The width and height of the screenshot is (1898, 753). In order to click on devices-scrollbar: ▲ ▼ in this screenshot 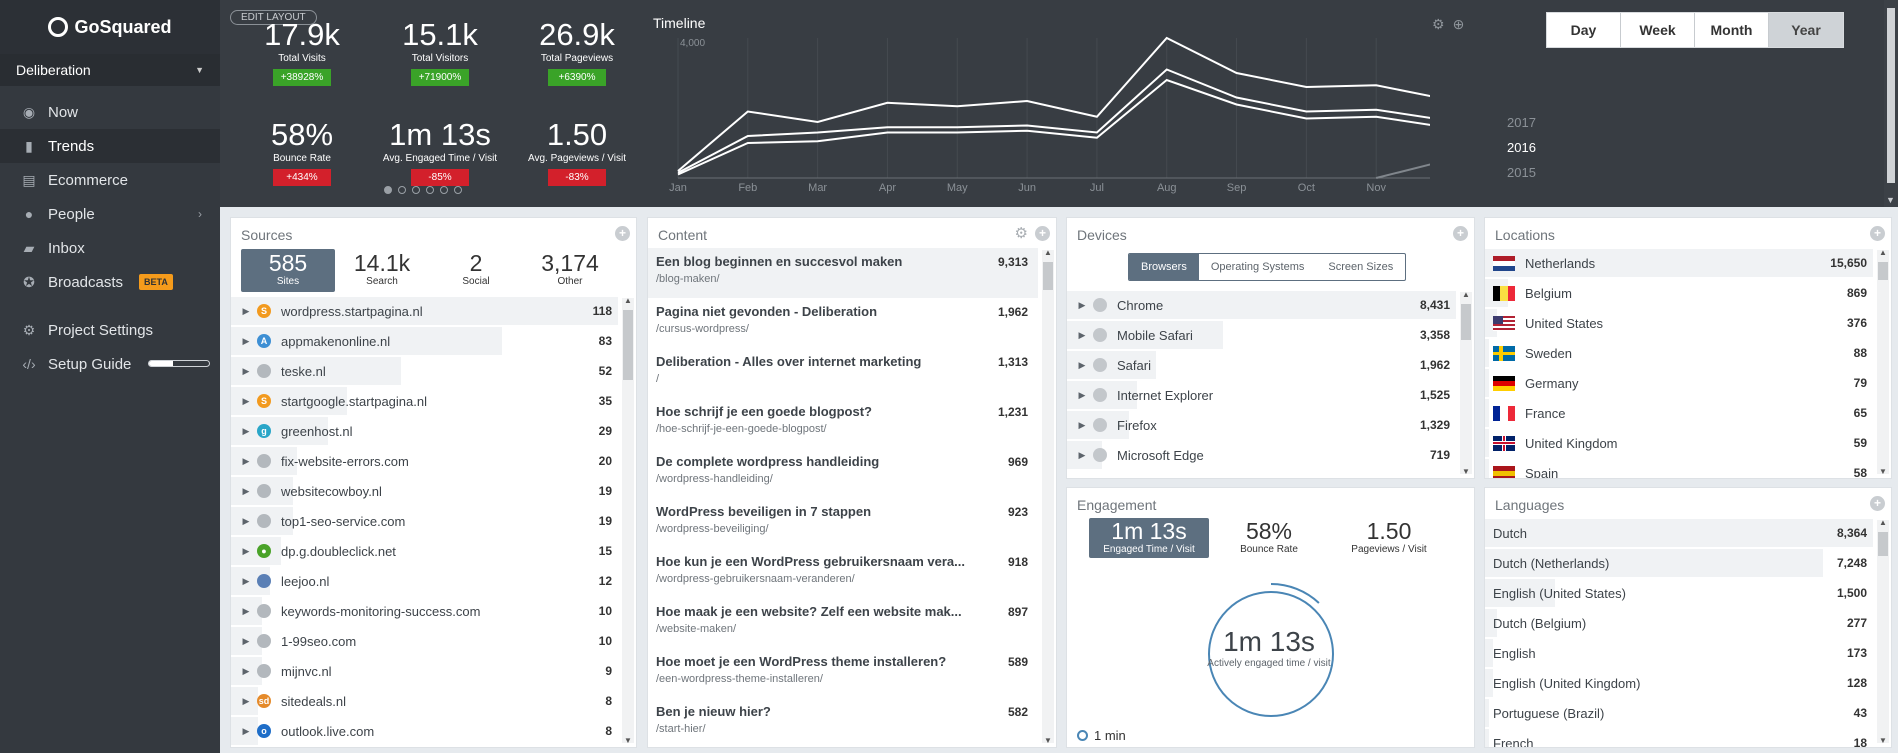, I will do `click(1466, 383)`.